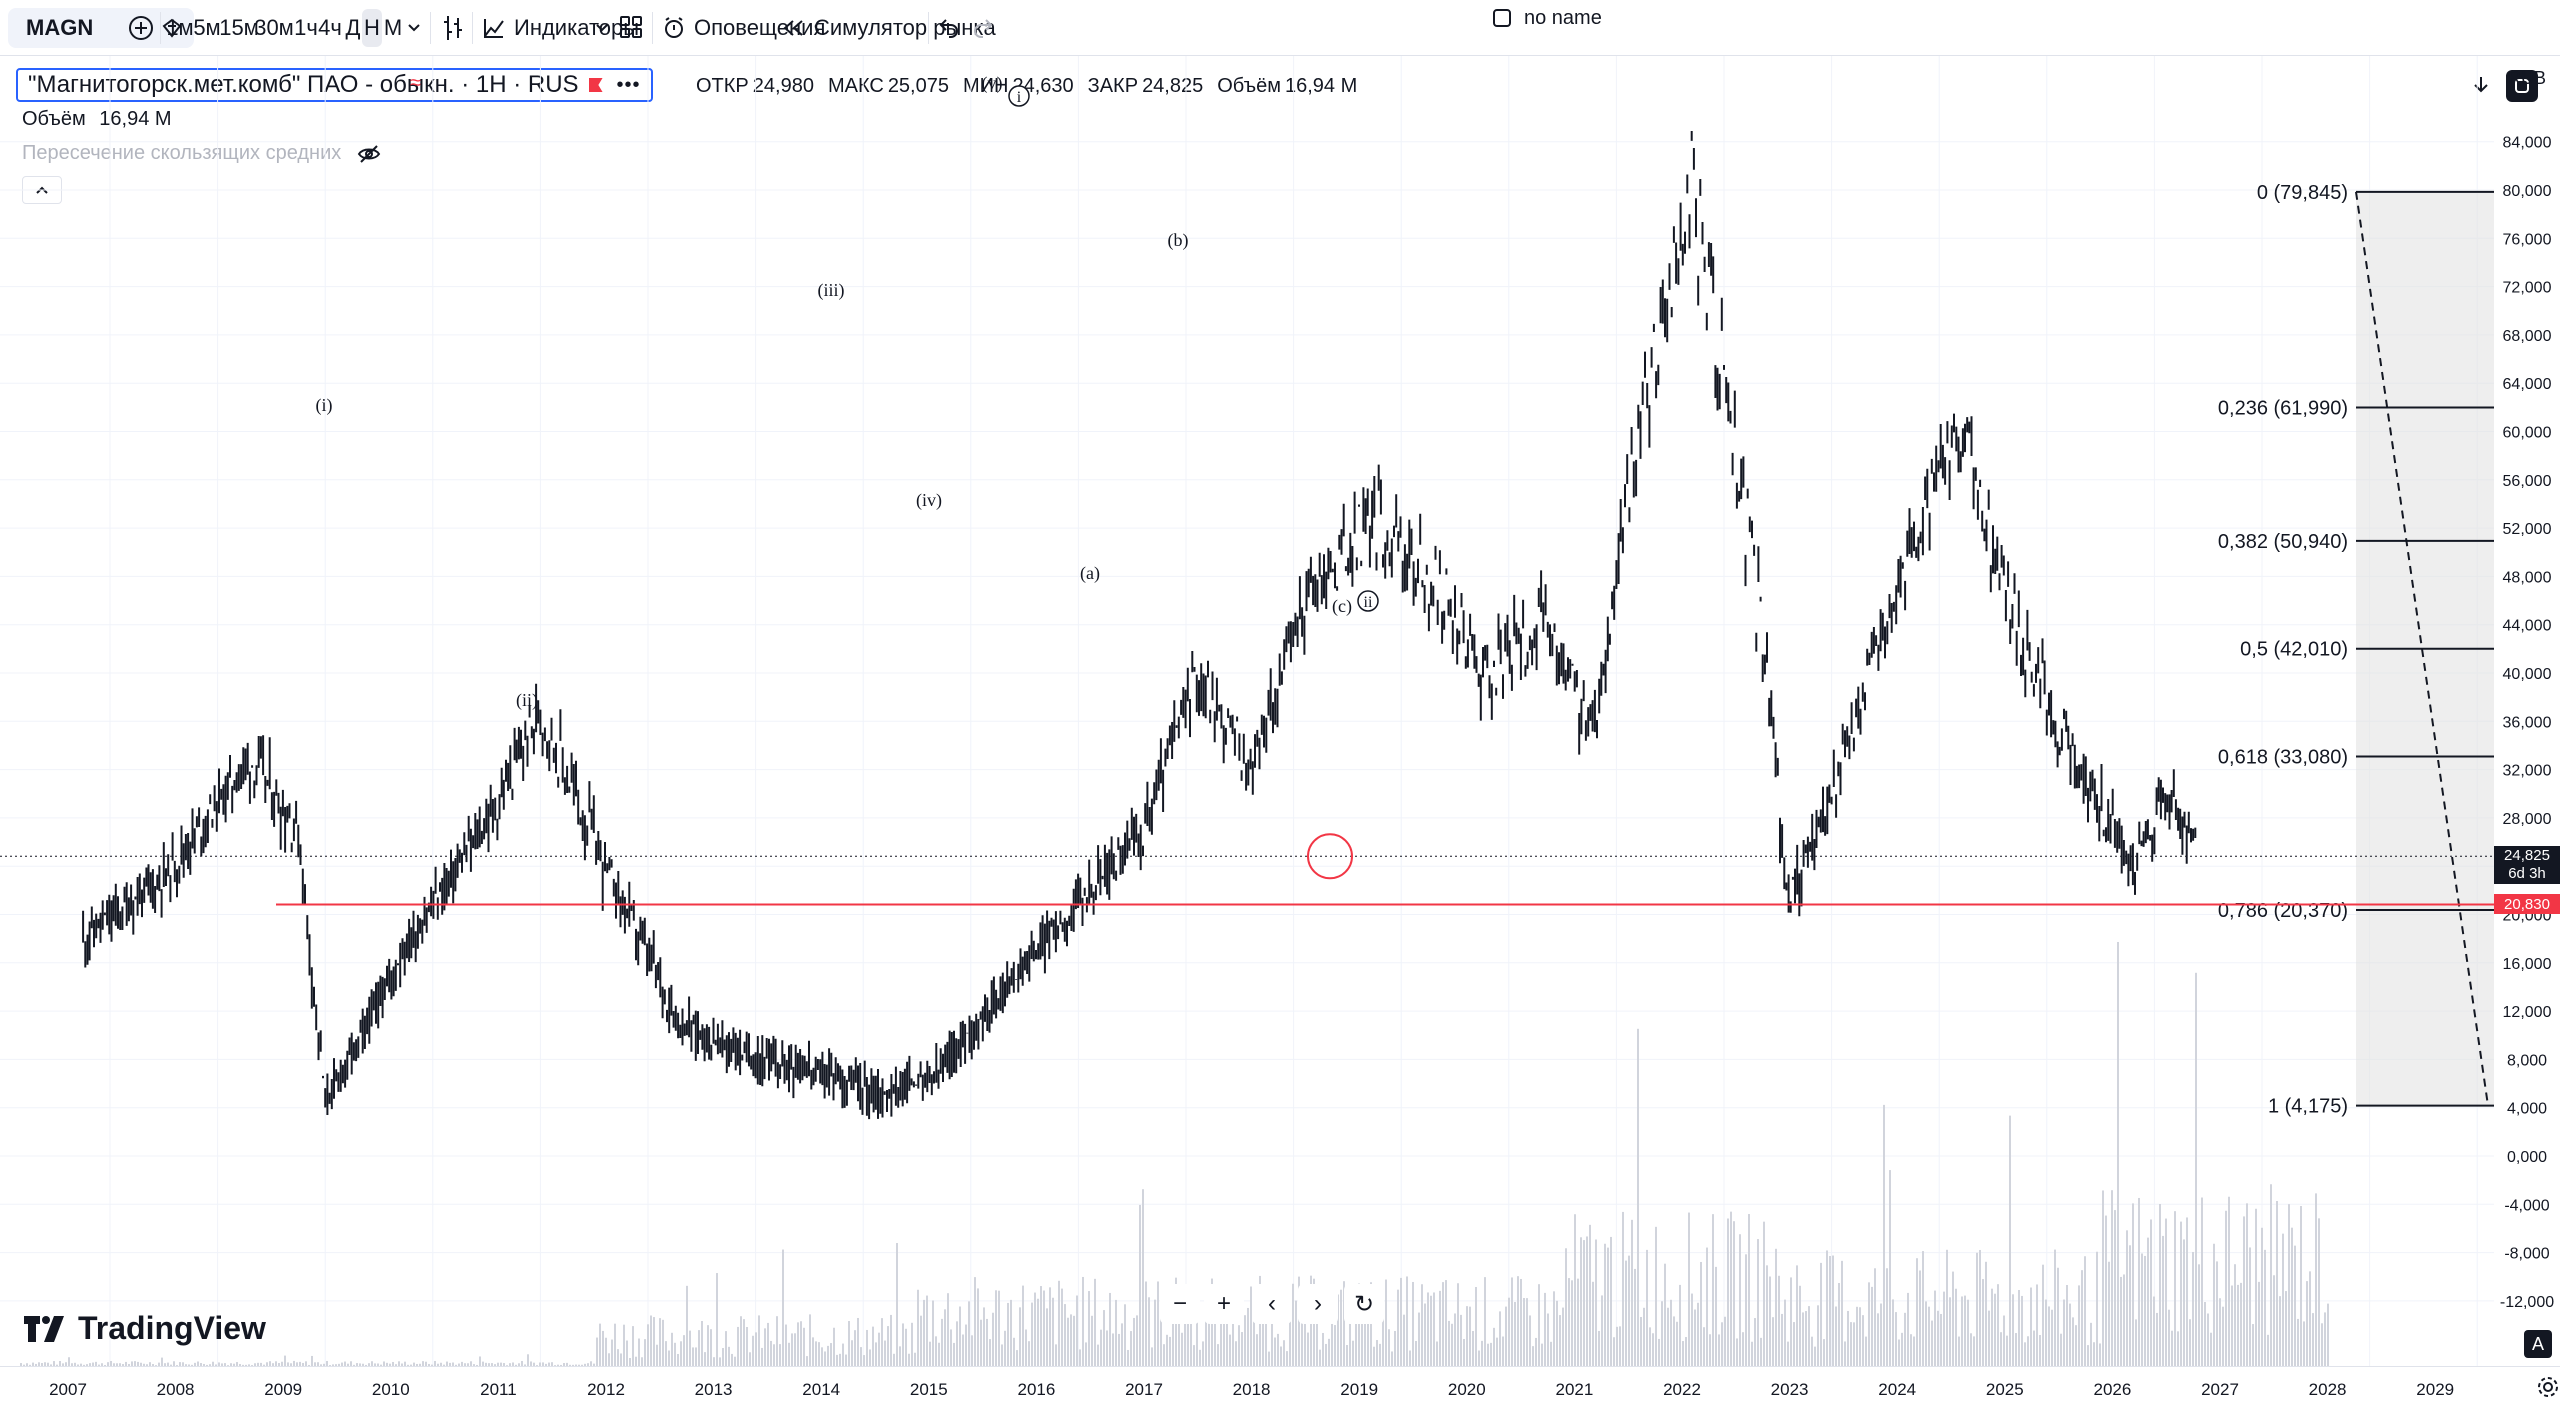 The image size is (2560, 1409). What do you see at coordinates (2283, 542) in the screenshot?
I see `fib-level-label: 0,382 (50,940)` at bounding box center [2283, 542].